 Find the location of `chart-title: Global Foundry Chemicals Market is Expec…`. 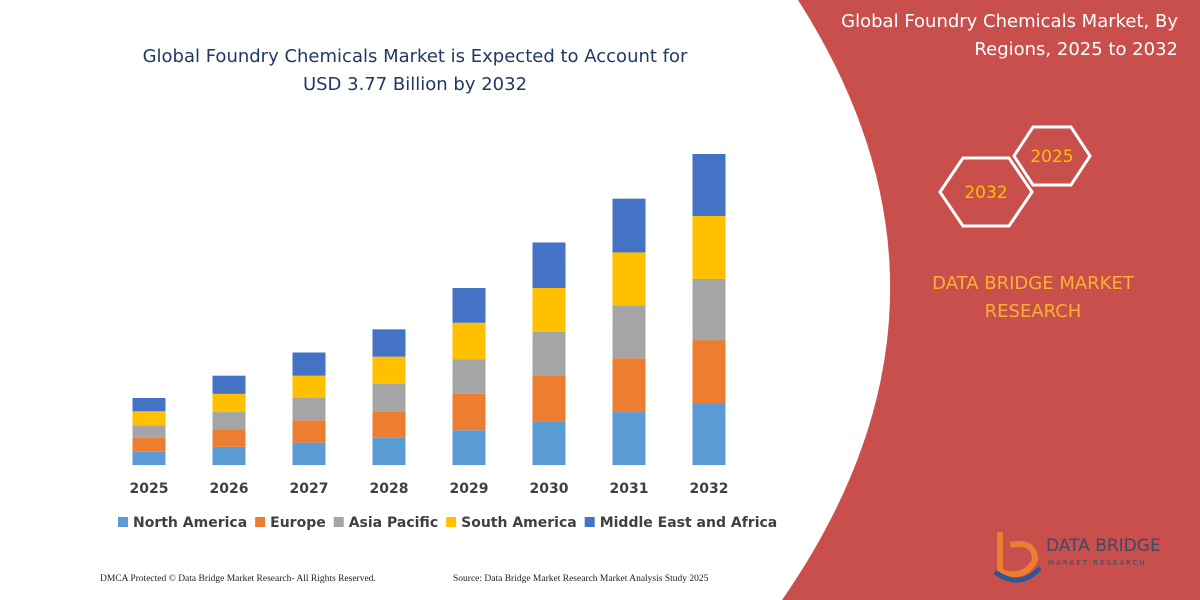

chart-title: Global Foundry Chemicals Market is Expec… is located at coordinates (415, 70).